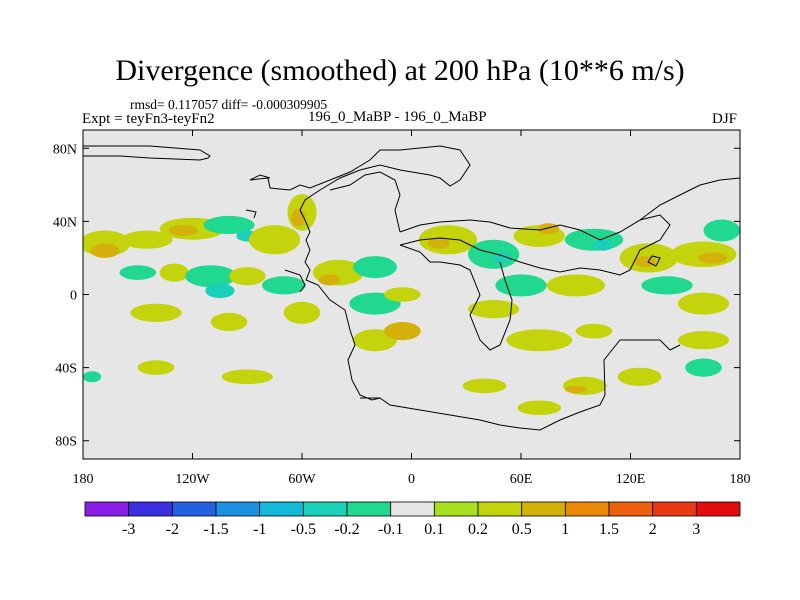 Image resolution: width=800 pixels, height=600 pixels. What do you see at coordinates (478, 529) in the screenshot?
I see `colorbar-label: 0.2` at bounding box center [478, 529].